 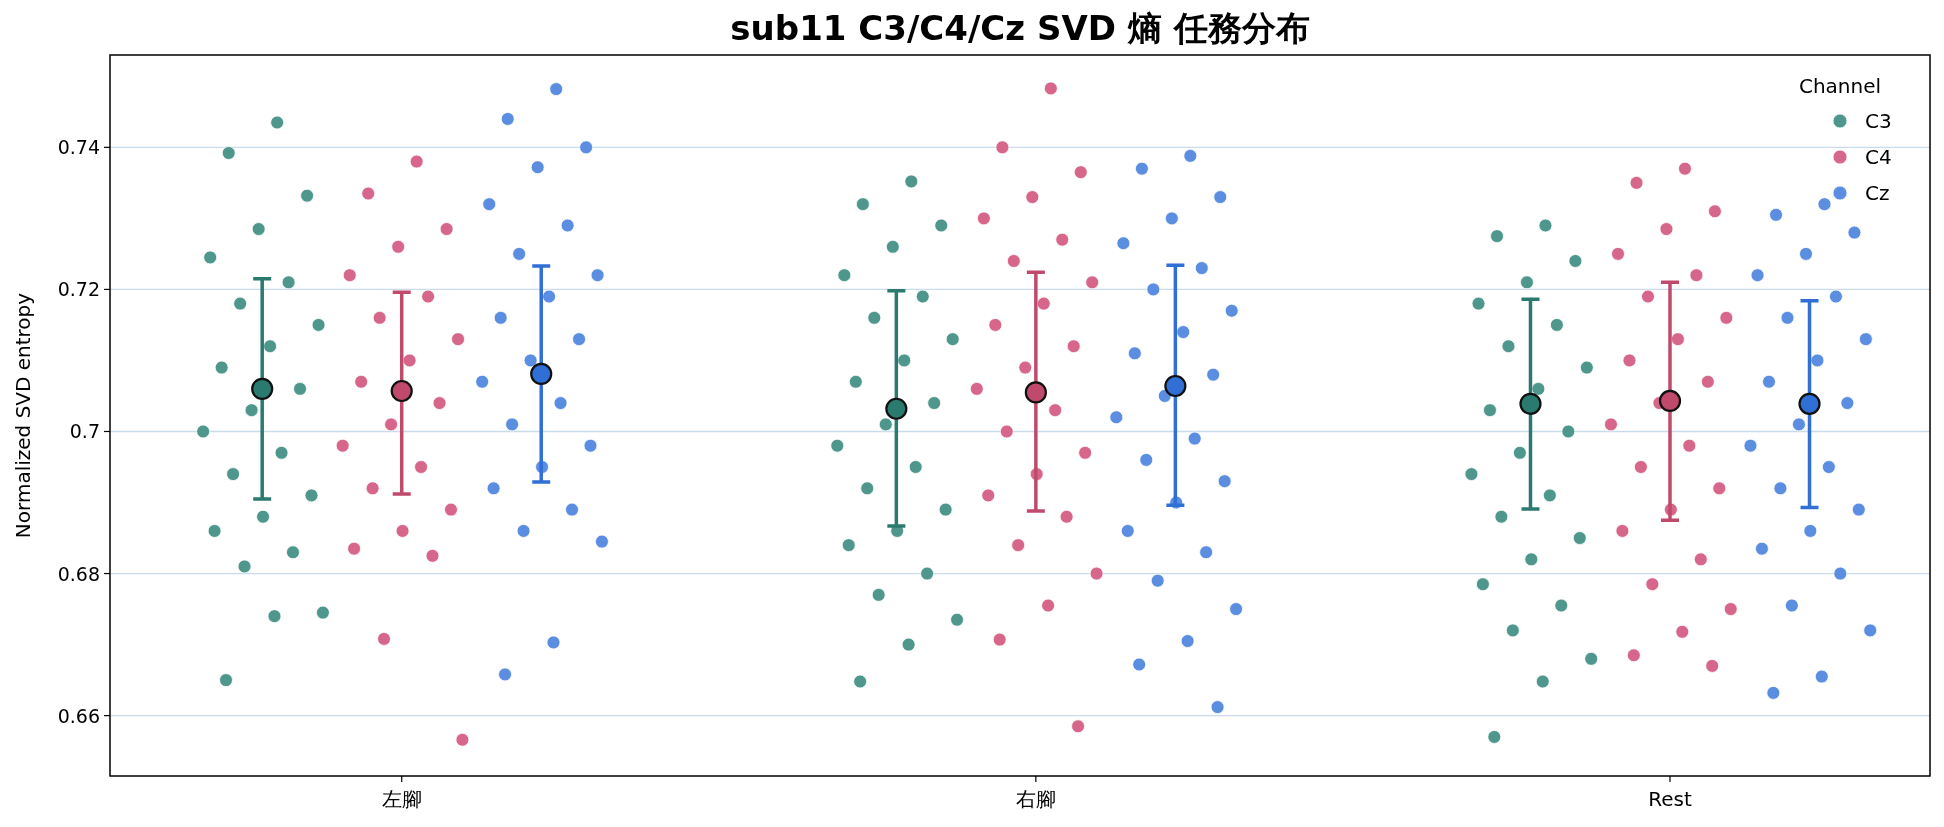 I want to click on legend-label: C3, so click(x=1878, y=121).